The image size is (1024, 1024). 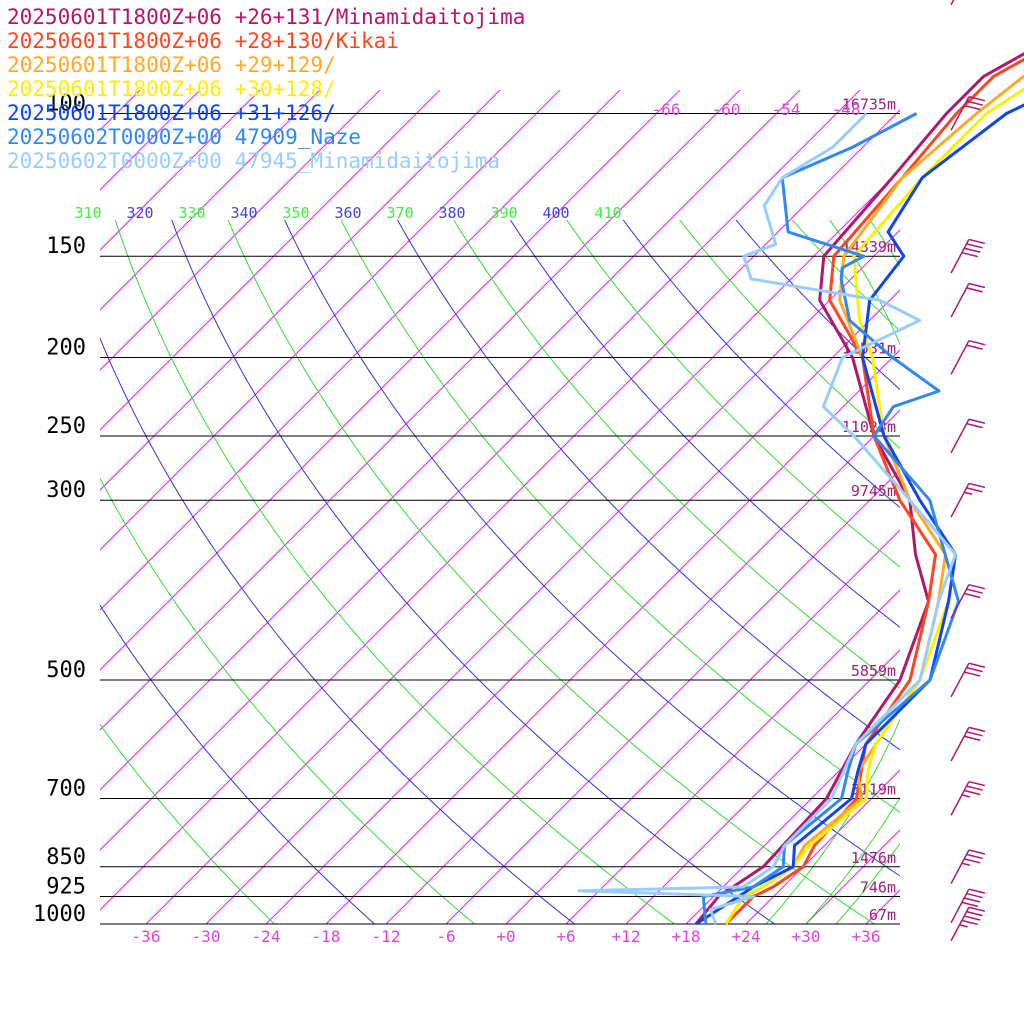 What do you see at coordinates (726, 109) in the screenshot?
I see `isotherm-label: -60` at bounding box center [726, 109].